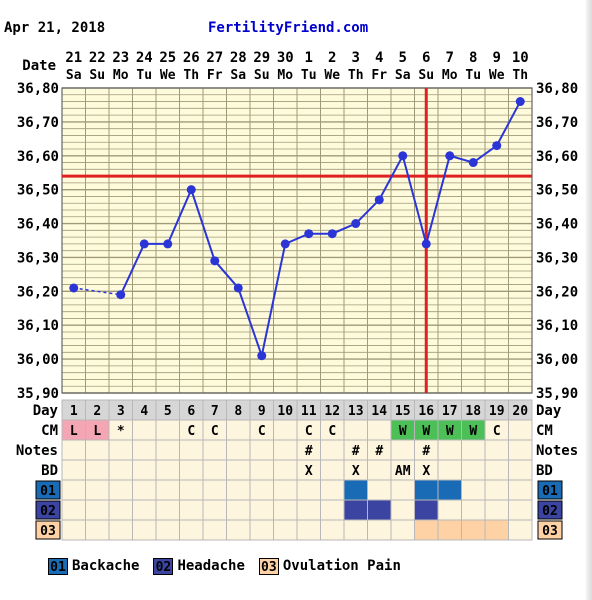 This screenshot has height=600, width=592. What do you see at coordinates (261, 58) in the screenshot?
I see `date-number: 29` at bounding box center [261, 58].